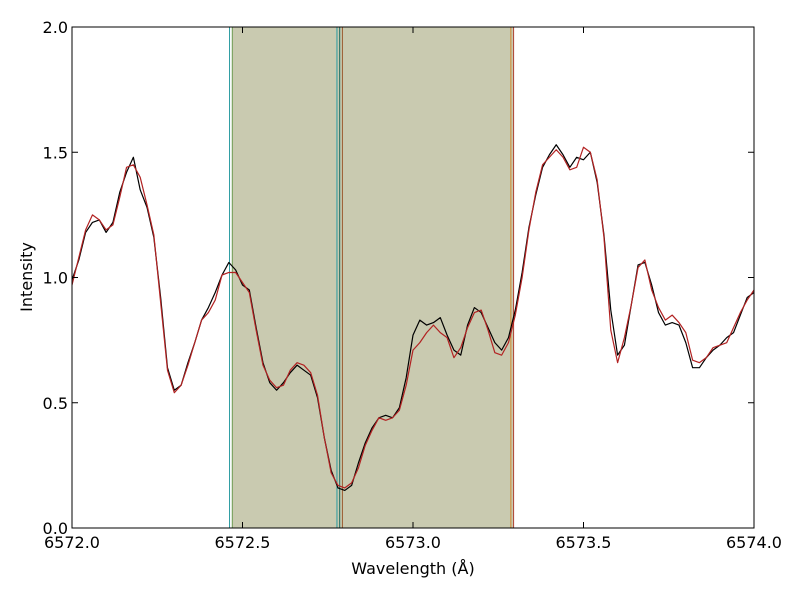  What do you see at coordinates (55, 152) in the screenshot?
I see `y-tick-label: 1.5` at bounding box center [55, 152].